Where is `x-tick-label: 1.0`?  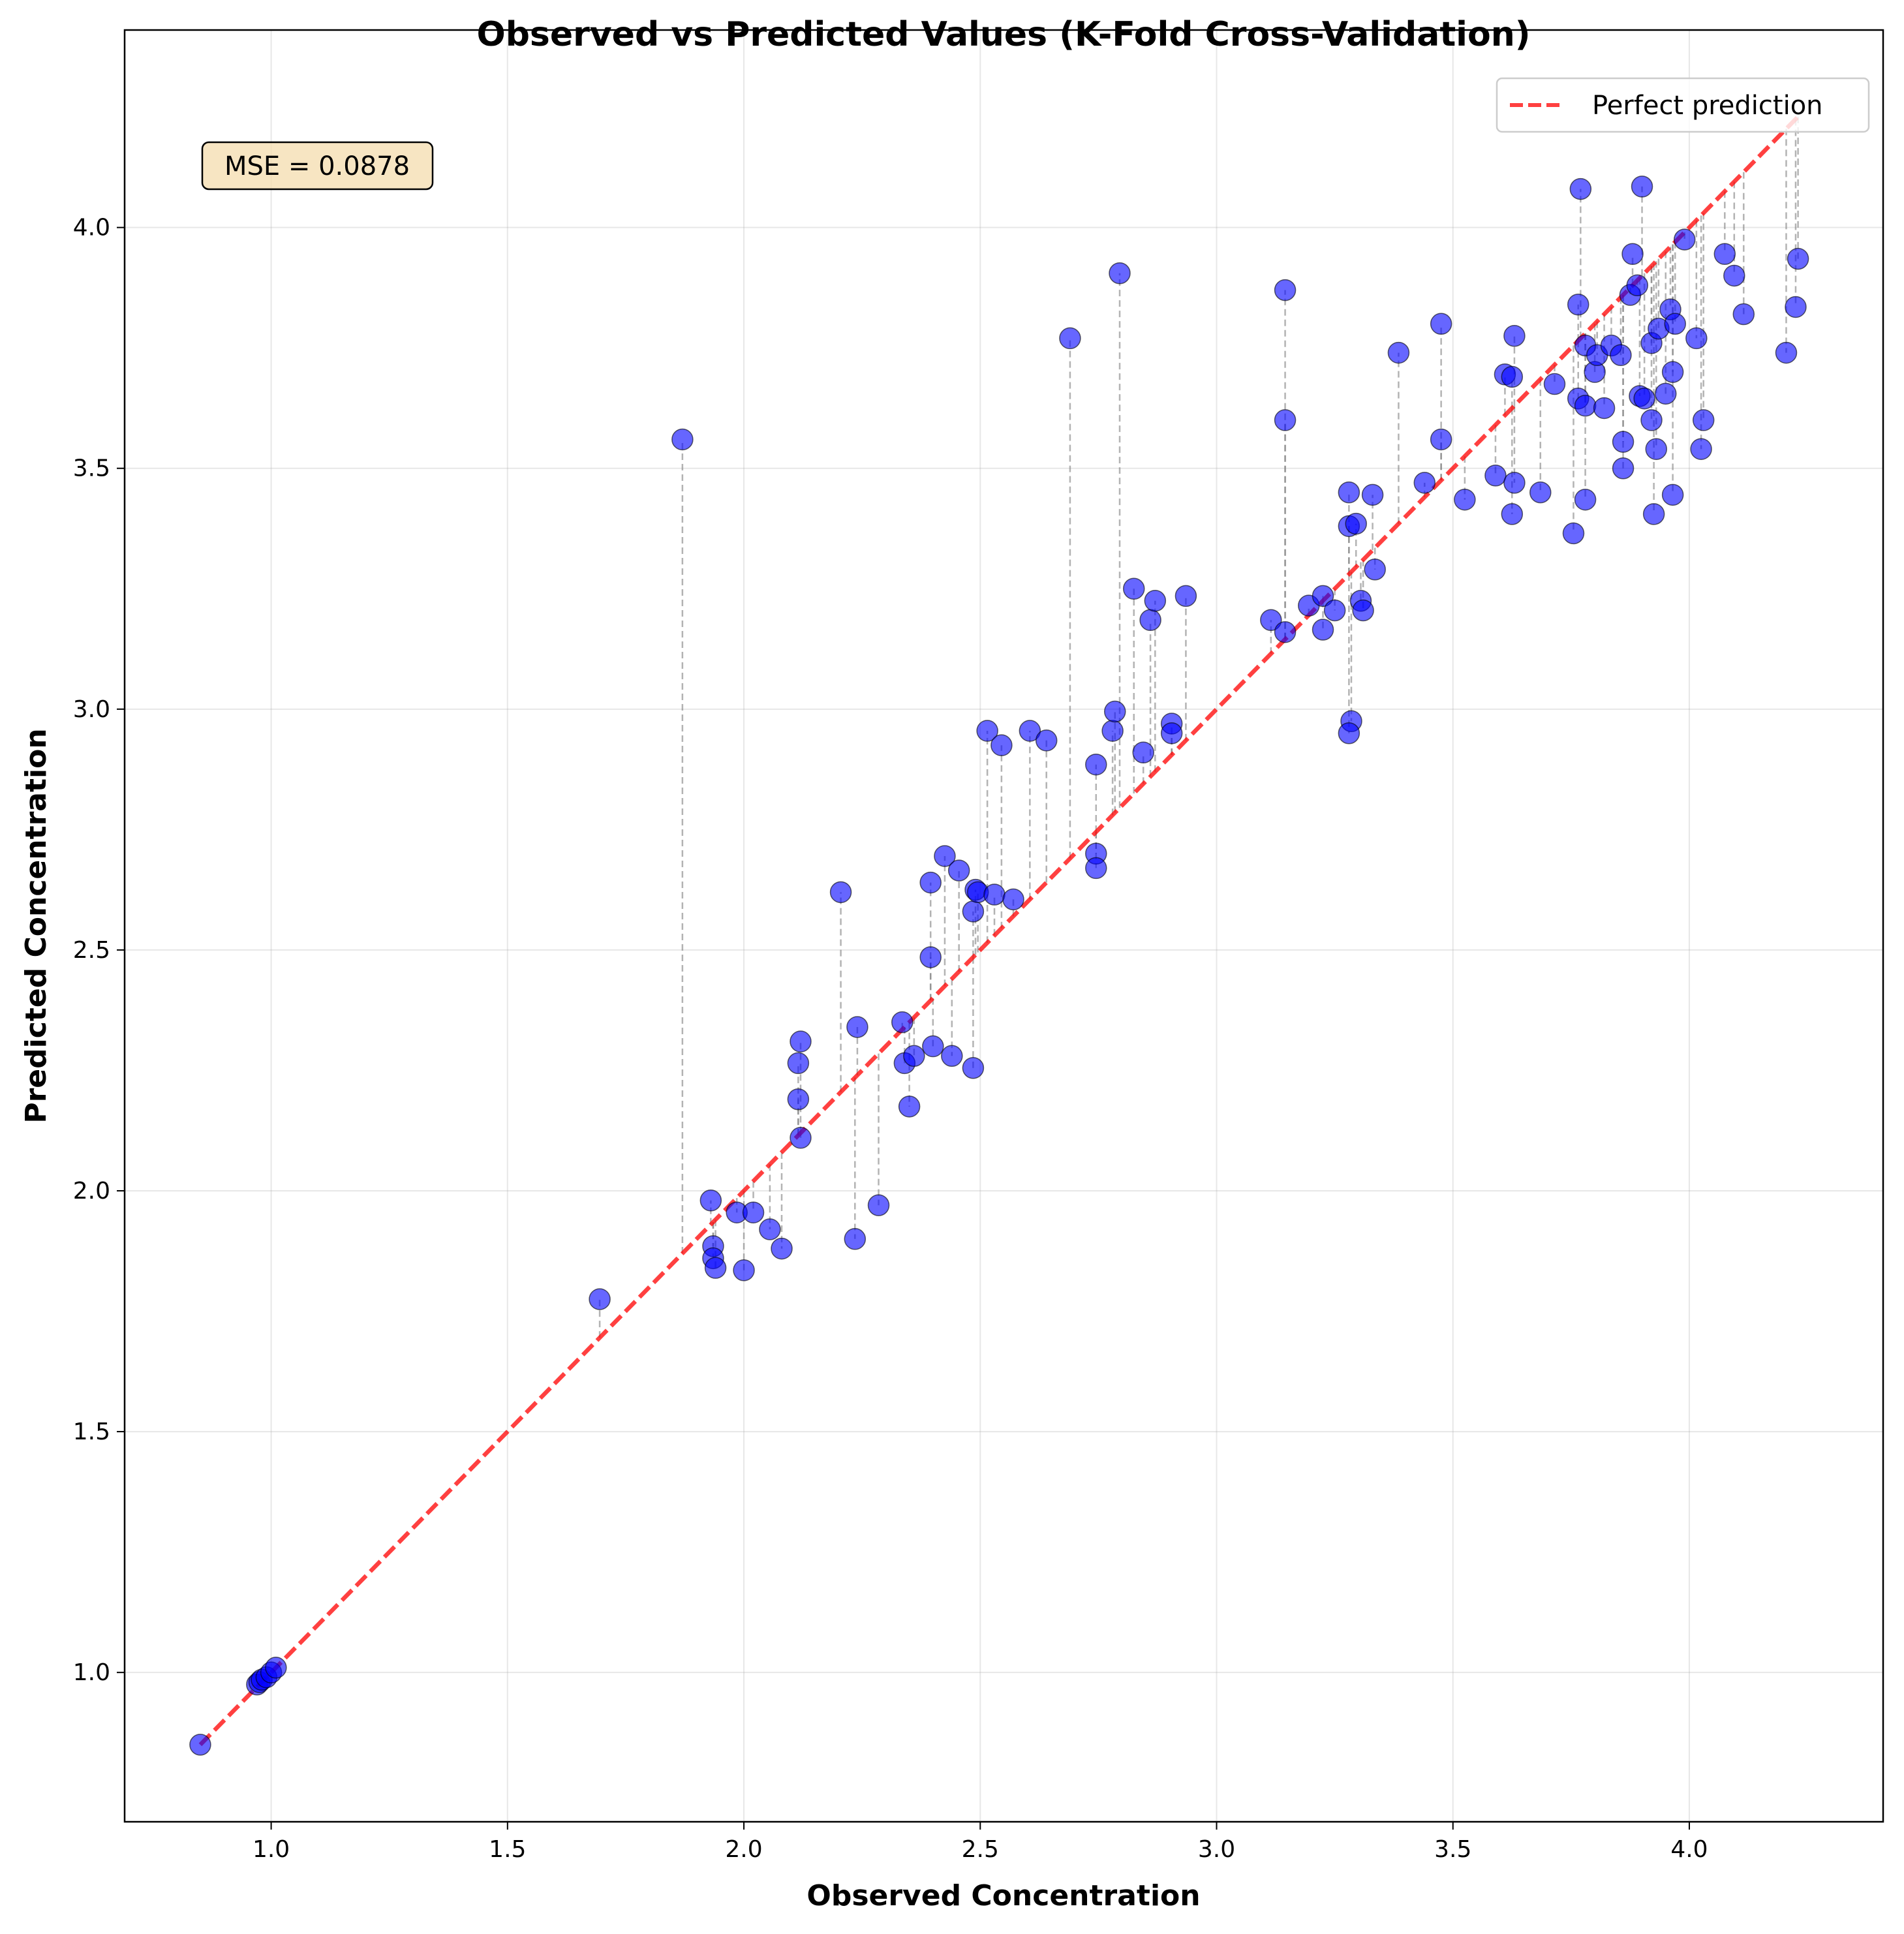
x-tick-label: 1.0 is located at coordinates (272, 1849).